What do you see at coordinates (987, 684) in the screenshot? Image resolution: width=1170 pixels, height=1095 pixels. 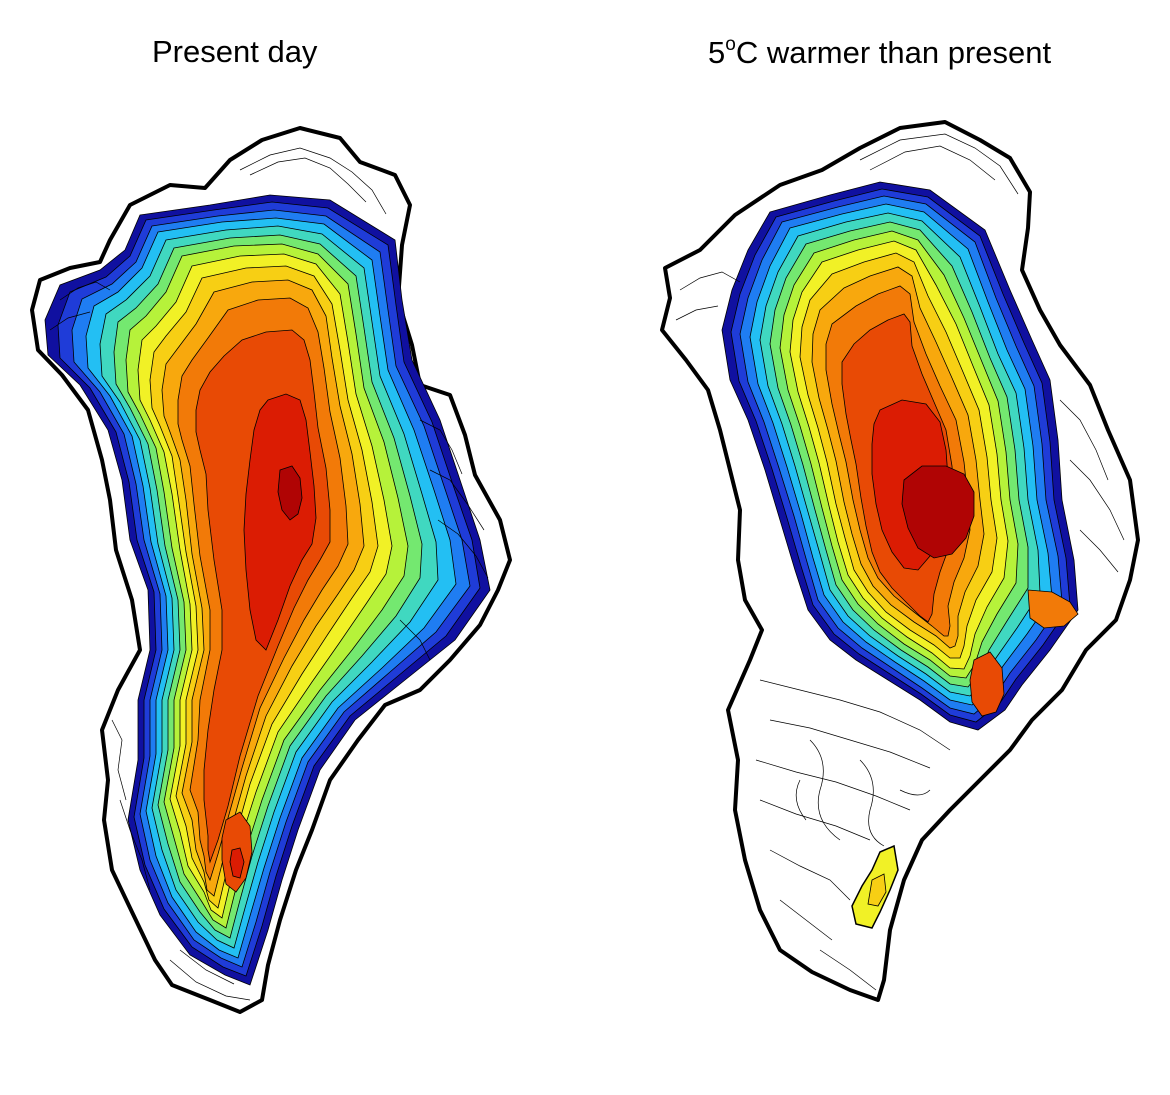 I see `ice-contour-warmer-south-lobe` at bounding box center [987, 684].